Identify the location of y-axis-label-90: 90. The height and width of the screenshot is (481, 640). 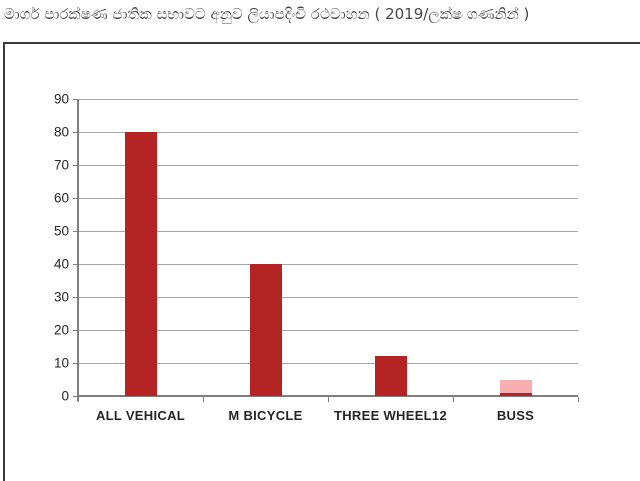
(61, 99).